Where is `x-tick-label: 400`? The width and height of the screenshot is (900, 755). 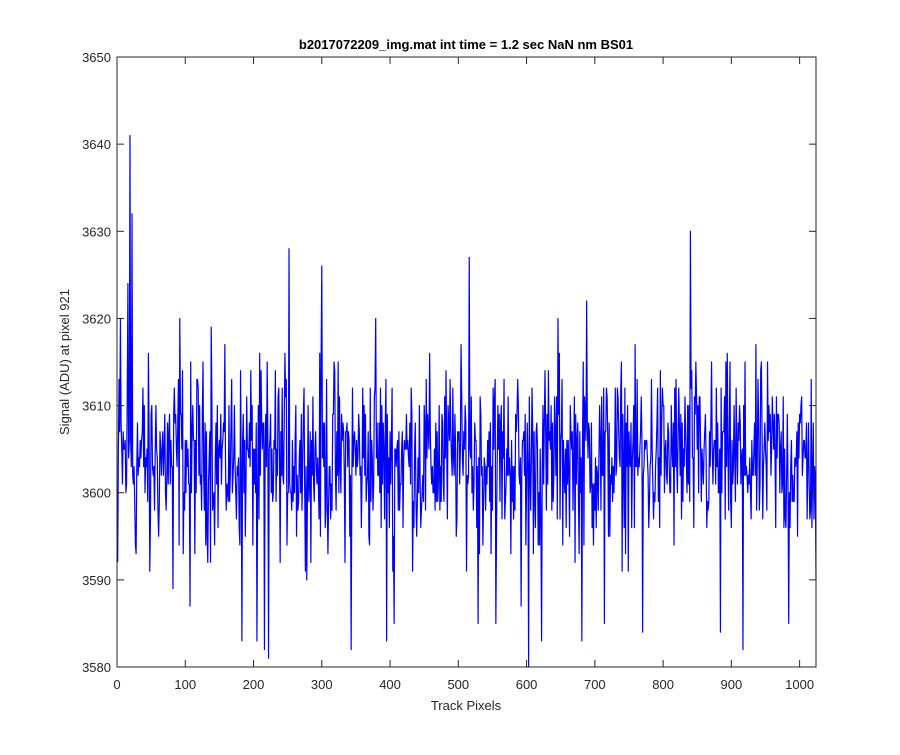
x-tick-label: 400 is located at coordinates (390, 684).